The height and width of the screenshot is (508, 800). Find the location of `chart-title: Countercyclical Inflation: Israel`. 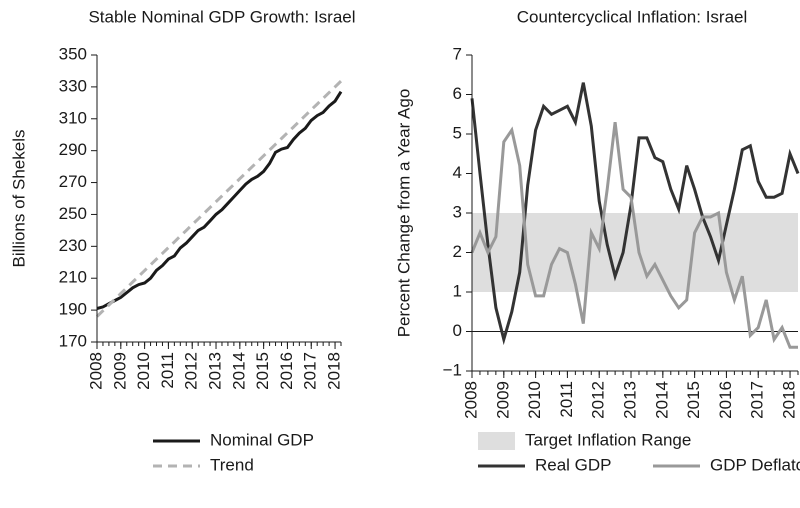

chart-title: Countercyclical Inflation: Israel is located at coordinates (632, 16).